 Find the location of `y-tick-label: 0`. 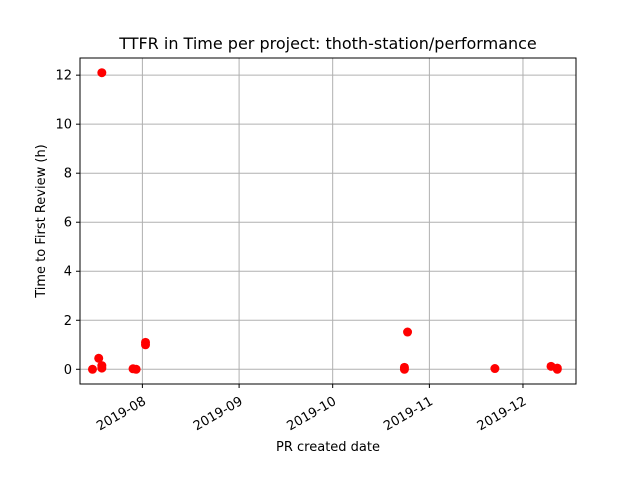

y-tick-label: 0 is located at coordinates (68, 370).